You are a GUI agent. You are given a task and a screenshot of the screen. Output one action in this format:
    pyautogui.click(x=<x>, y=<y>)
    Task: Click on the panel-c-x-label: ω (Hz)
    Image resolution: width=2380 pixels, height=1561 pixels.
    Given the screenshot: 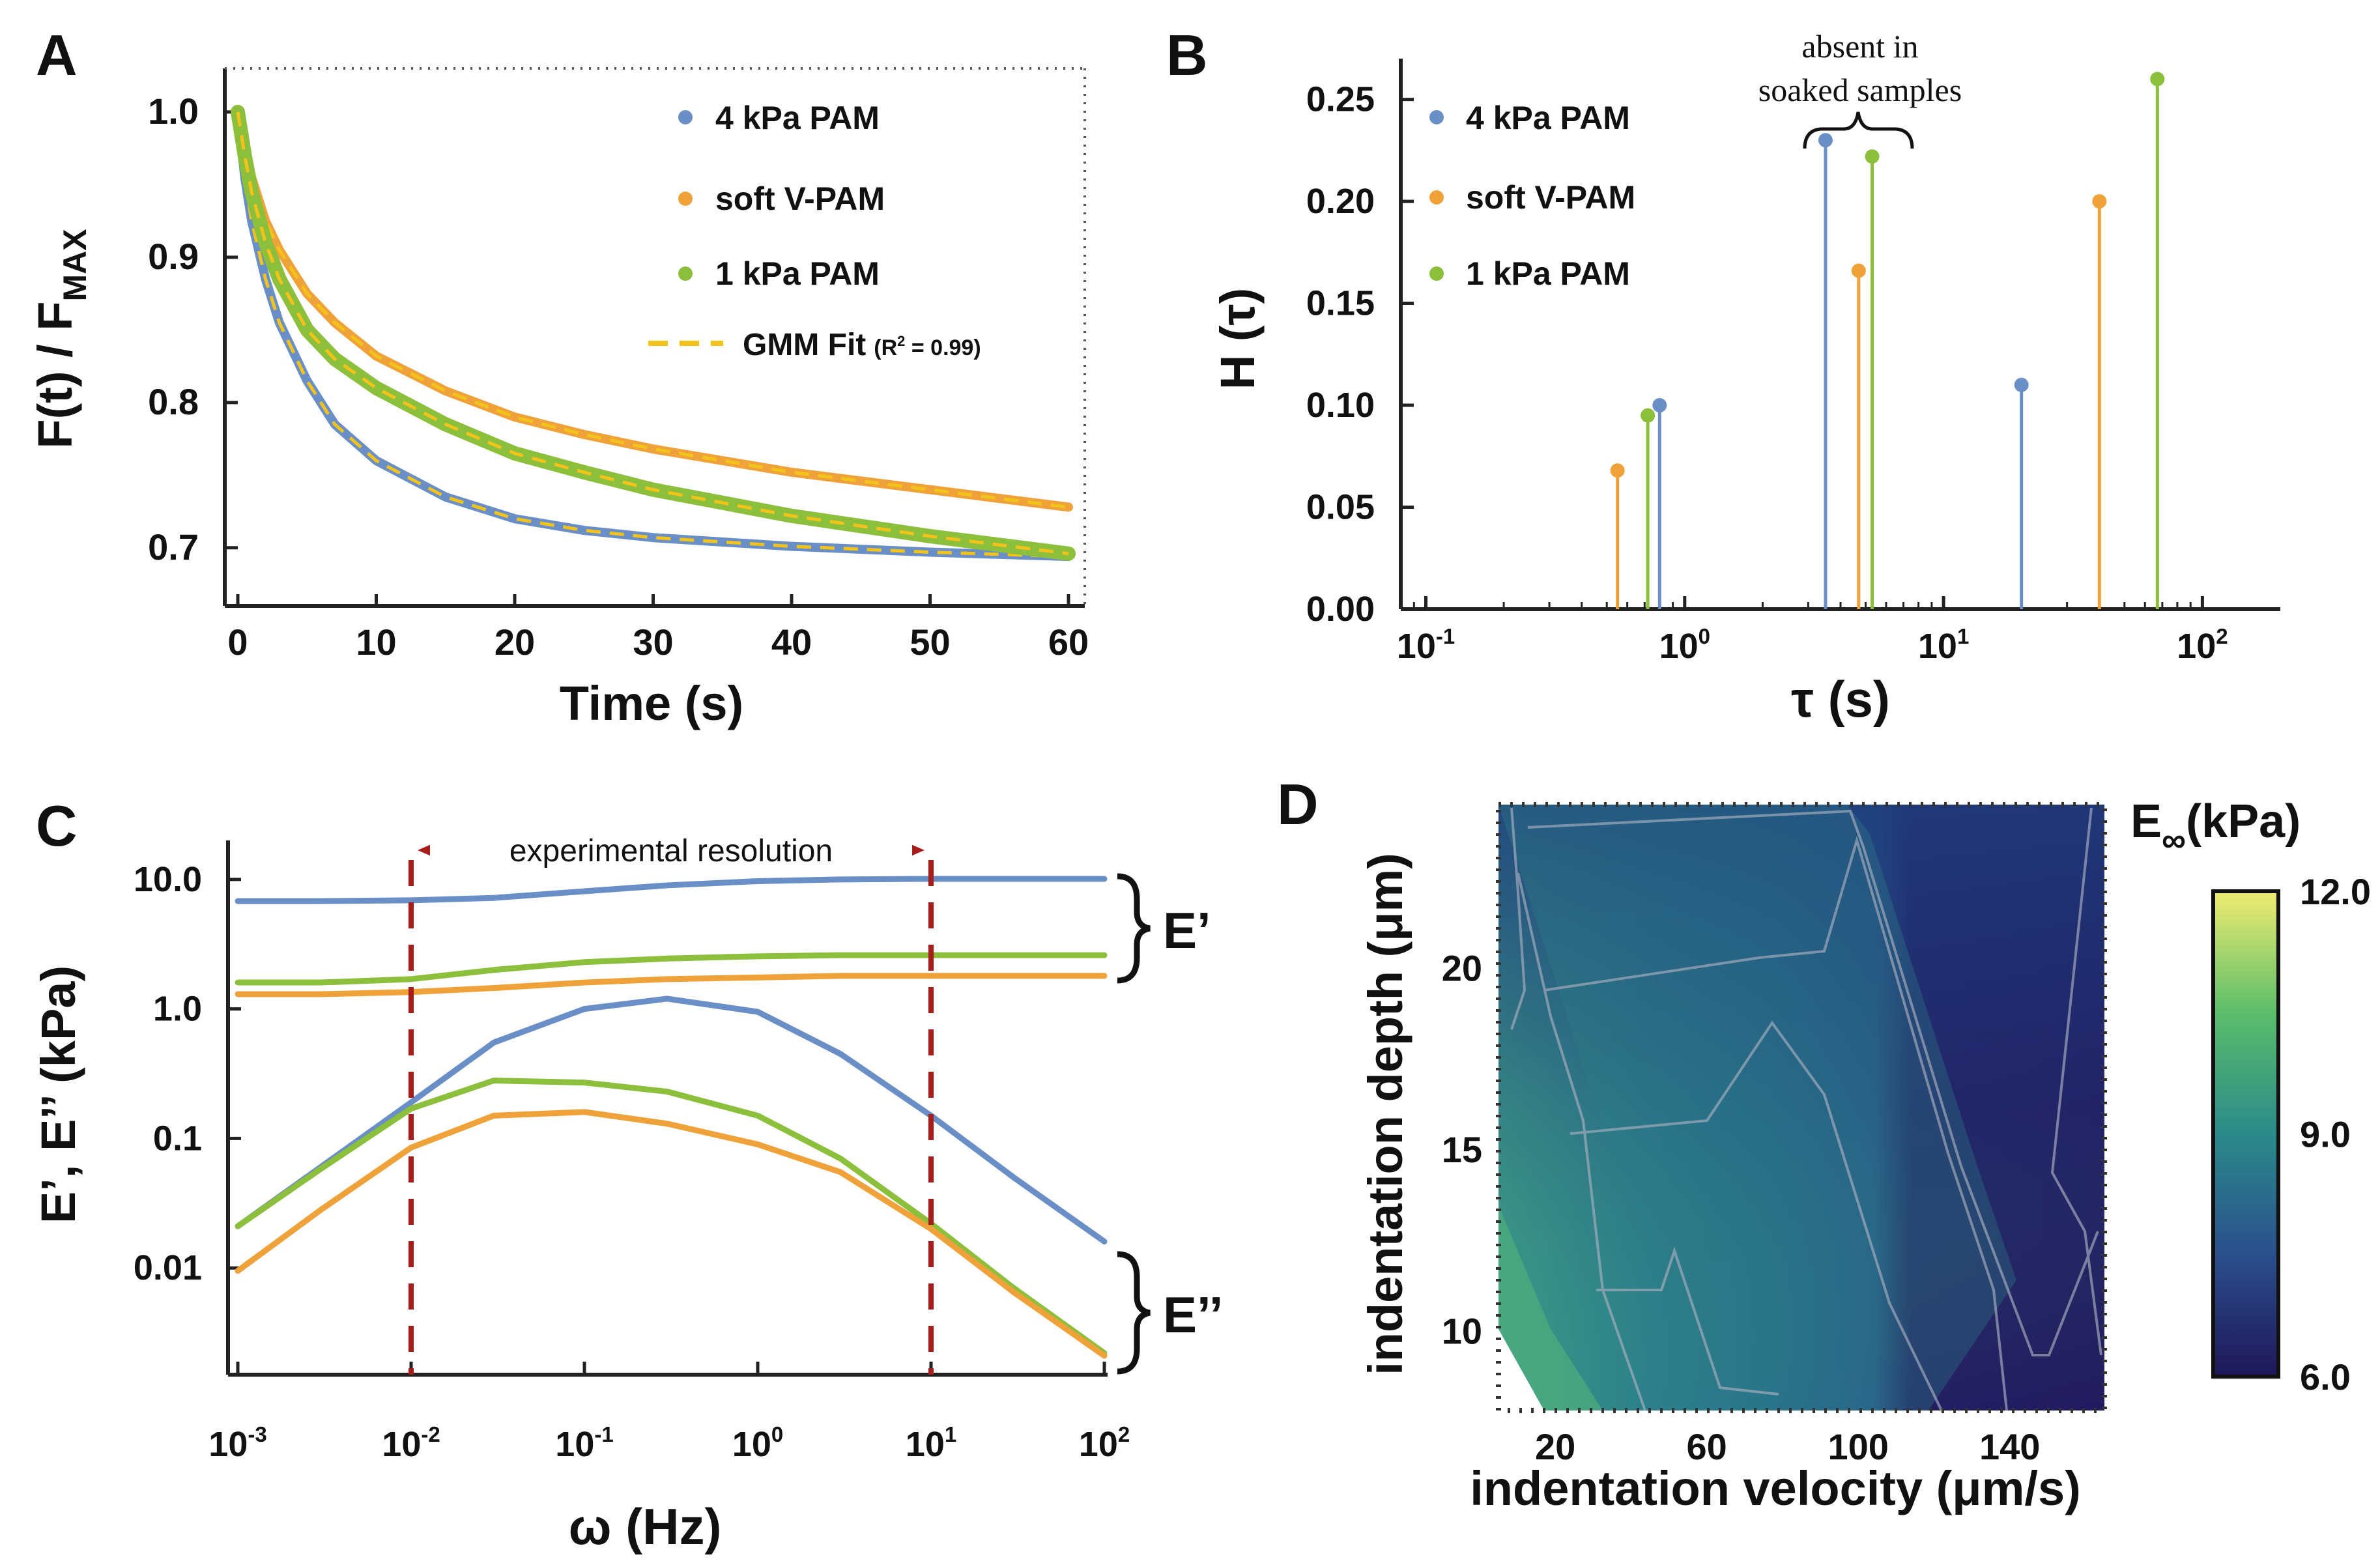 What is the action you would take?
    pyautogui.click(x=645, y=1526)
    